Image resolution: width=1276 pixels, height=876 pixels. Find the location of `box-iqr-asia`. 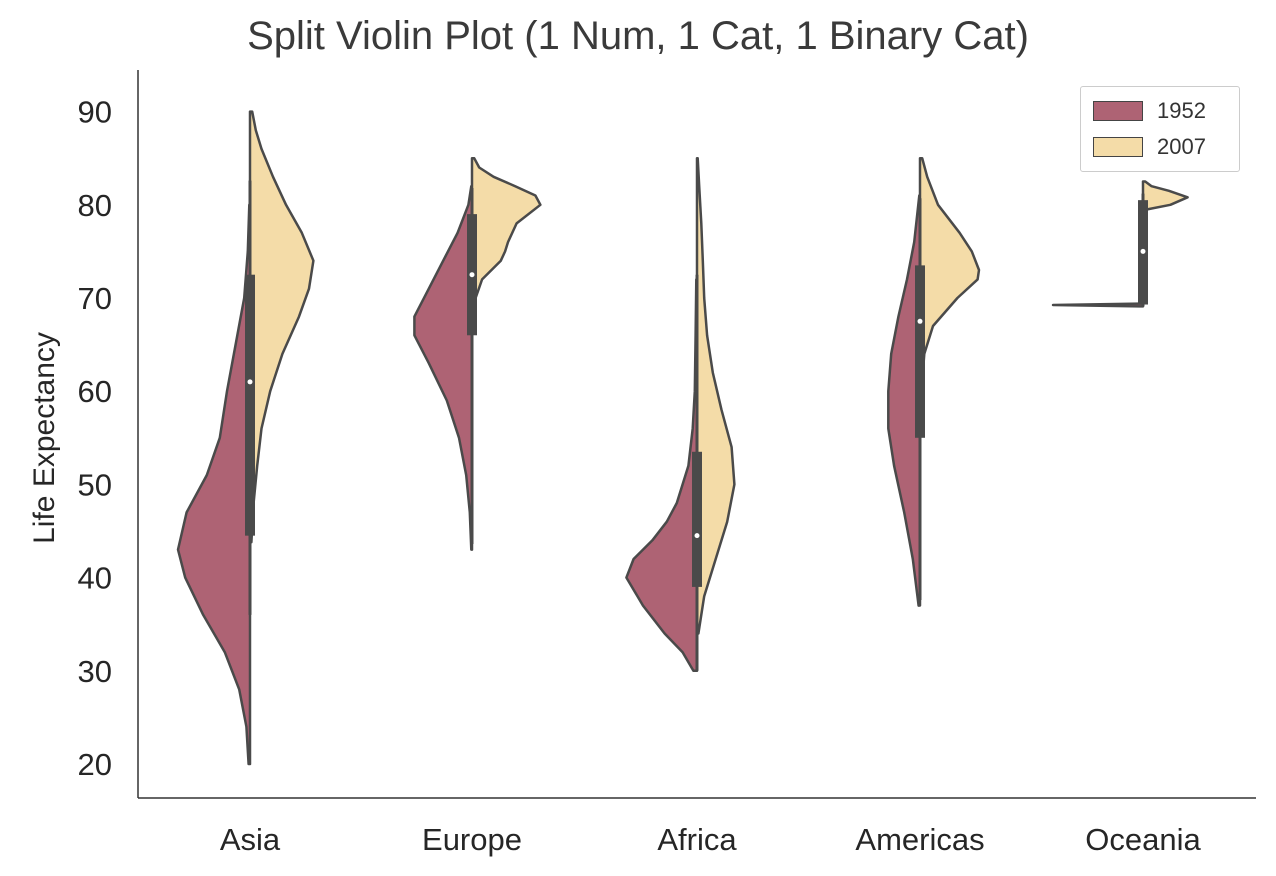

box-iqr-asia is located at coordinates (250, 405).